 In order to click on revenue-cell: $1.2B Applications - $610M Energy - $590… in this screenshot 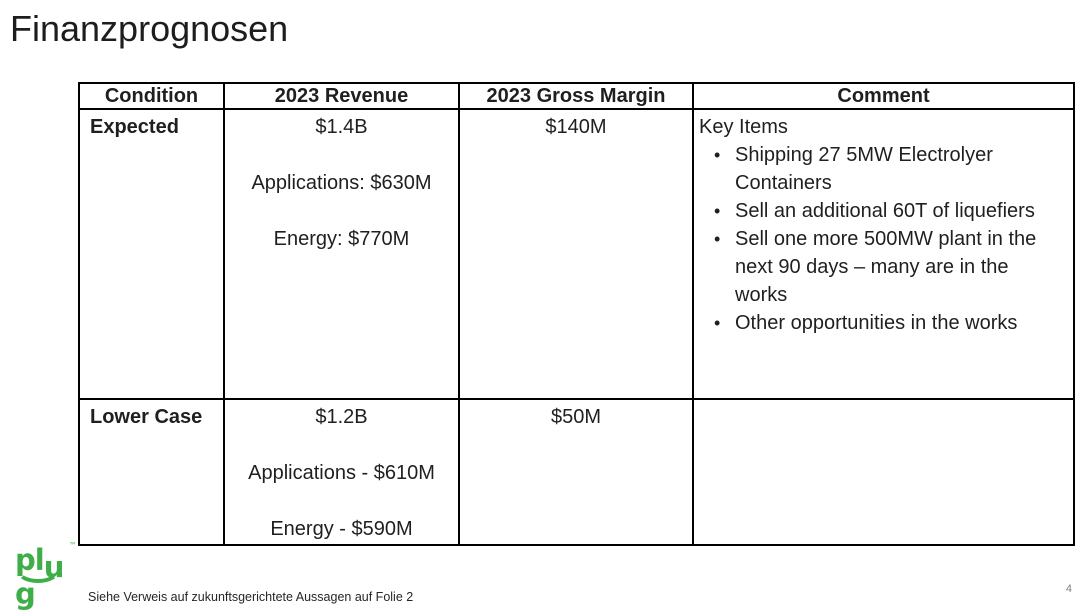, I will do `click(341, 472)`.